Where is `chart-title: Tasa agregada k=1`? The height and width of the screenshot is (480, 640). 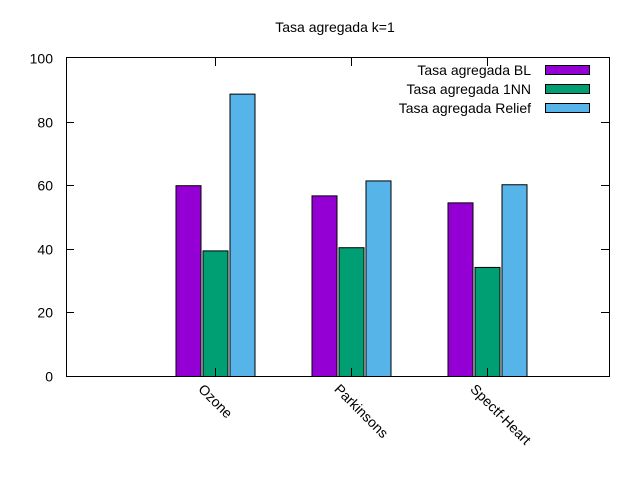 chart-title: Tasa agregada k=1 is located at coordinates (335, 27).